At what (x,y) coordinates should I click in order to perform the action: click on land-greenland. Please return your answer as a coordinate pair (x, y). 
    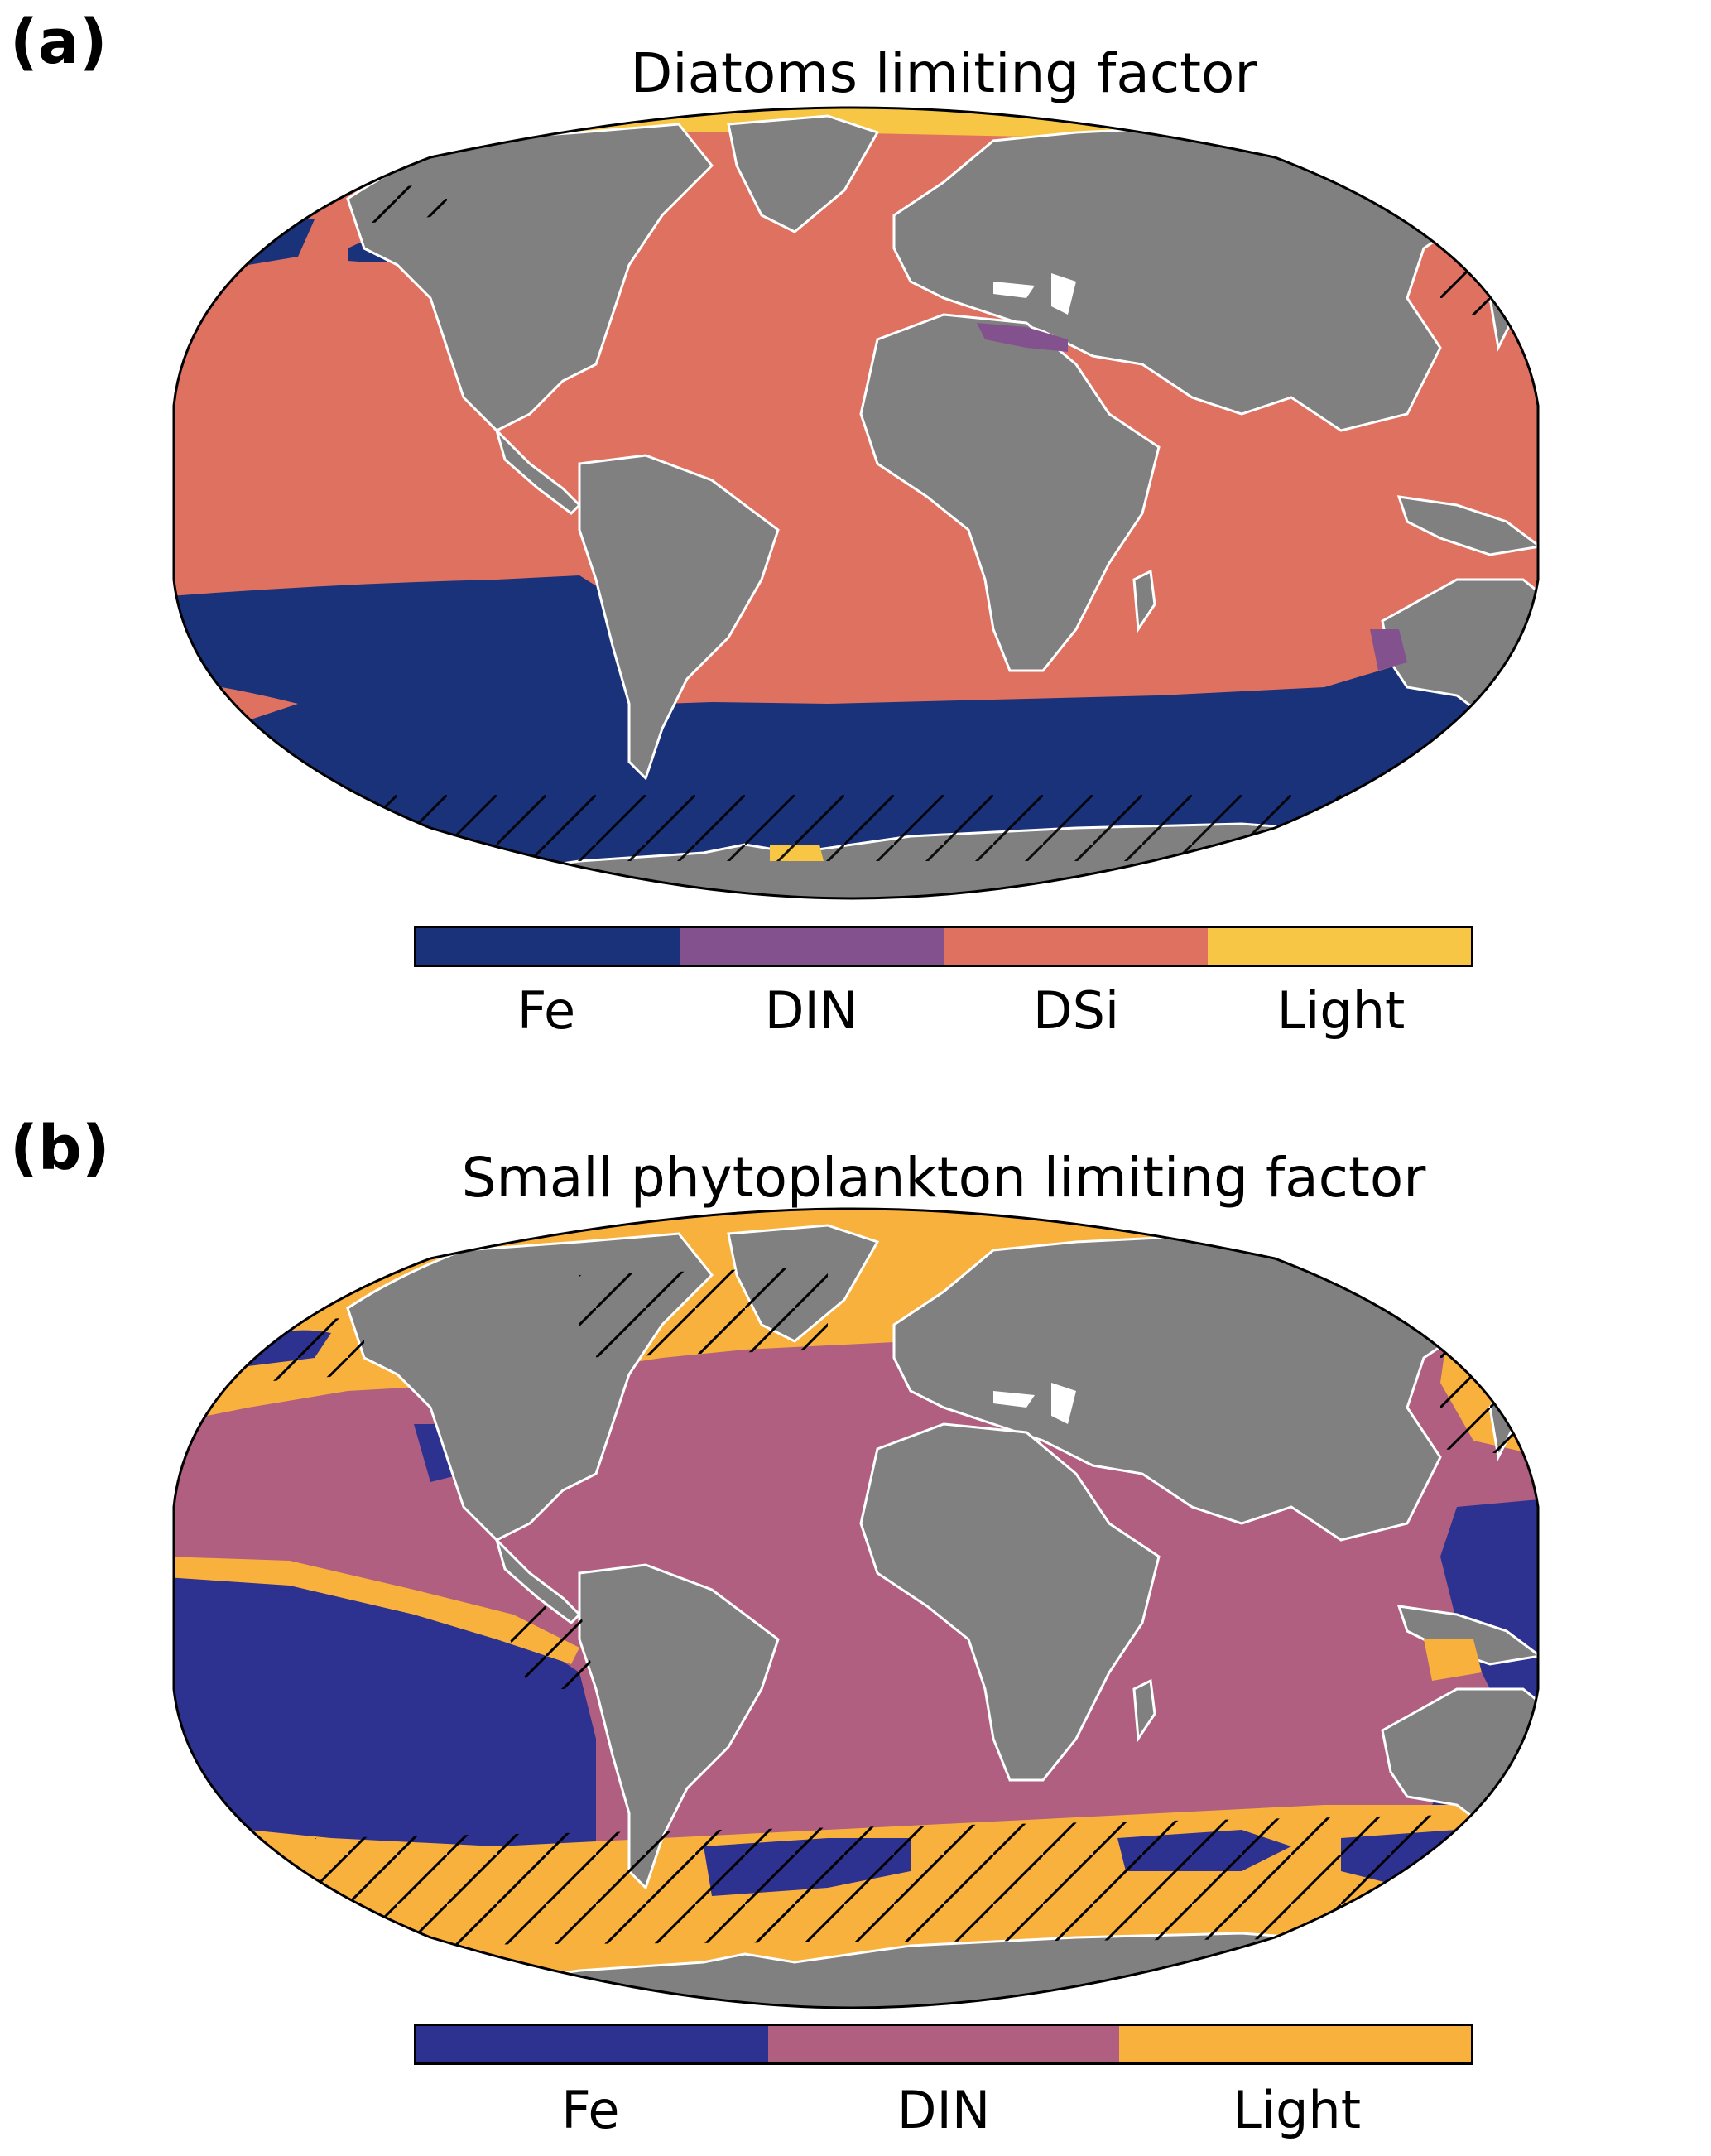
    Looking at the image, I should click on (804, 174).